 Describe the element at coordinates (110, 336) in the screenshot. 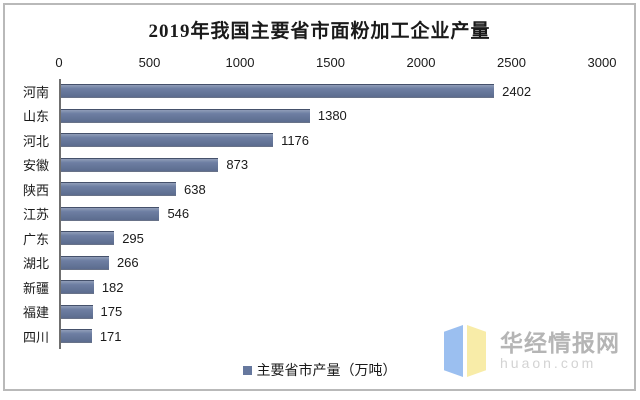

I see `value-label: 171` at that location.